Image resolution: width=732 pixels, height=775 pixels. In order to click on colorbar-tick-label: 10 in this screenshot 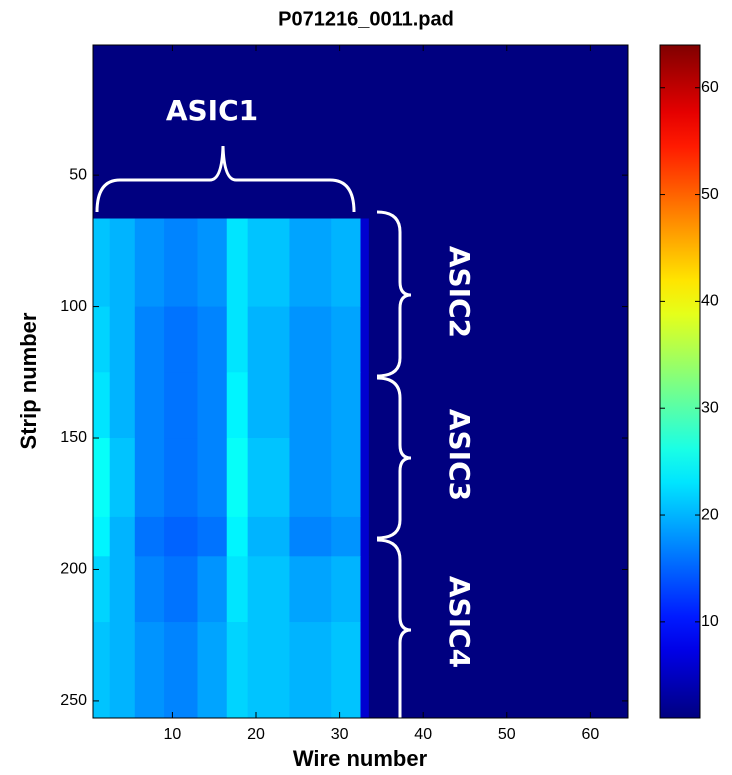, I will do `click(710, 621)`.